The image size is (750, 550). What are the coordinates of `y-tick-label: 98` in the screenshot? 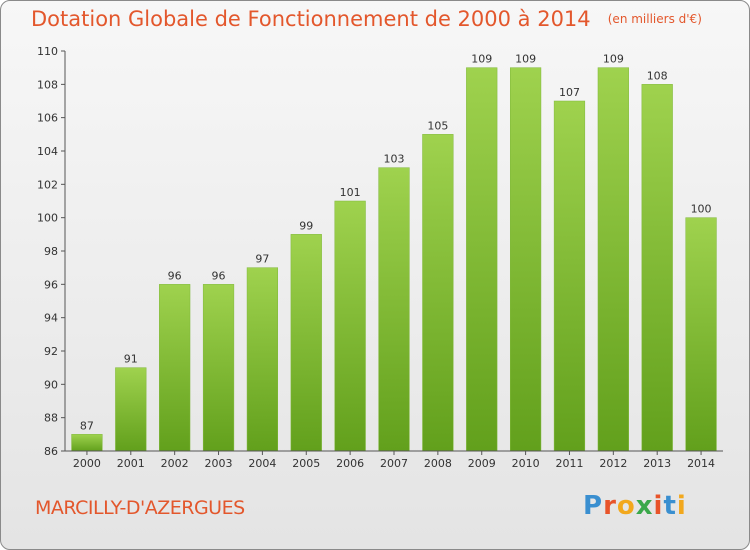 It's located at (51, 251).